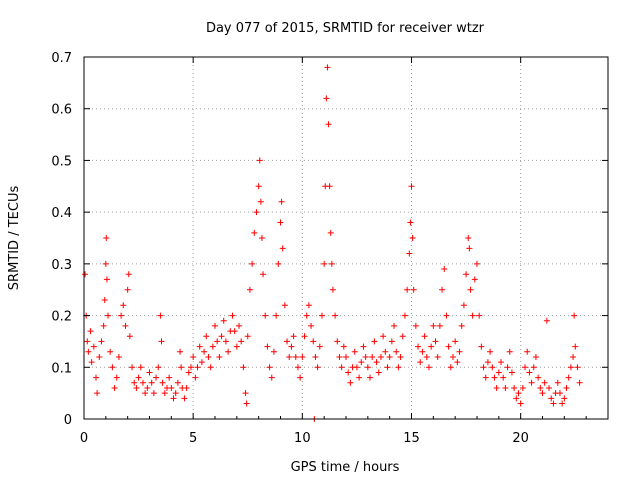 The image size is (640, 480). I want to click on x-tick-label: 10, so click(302, 438).